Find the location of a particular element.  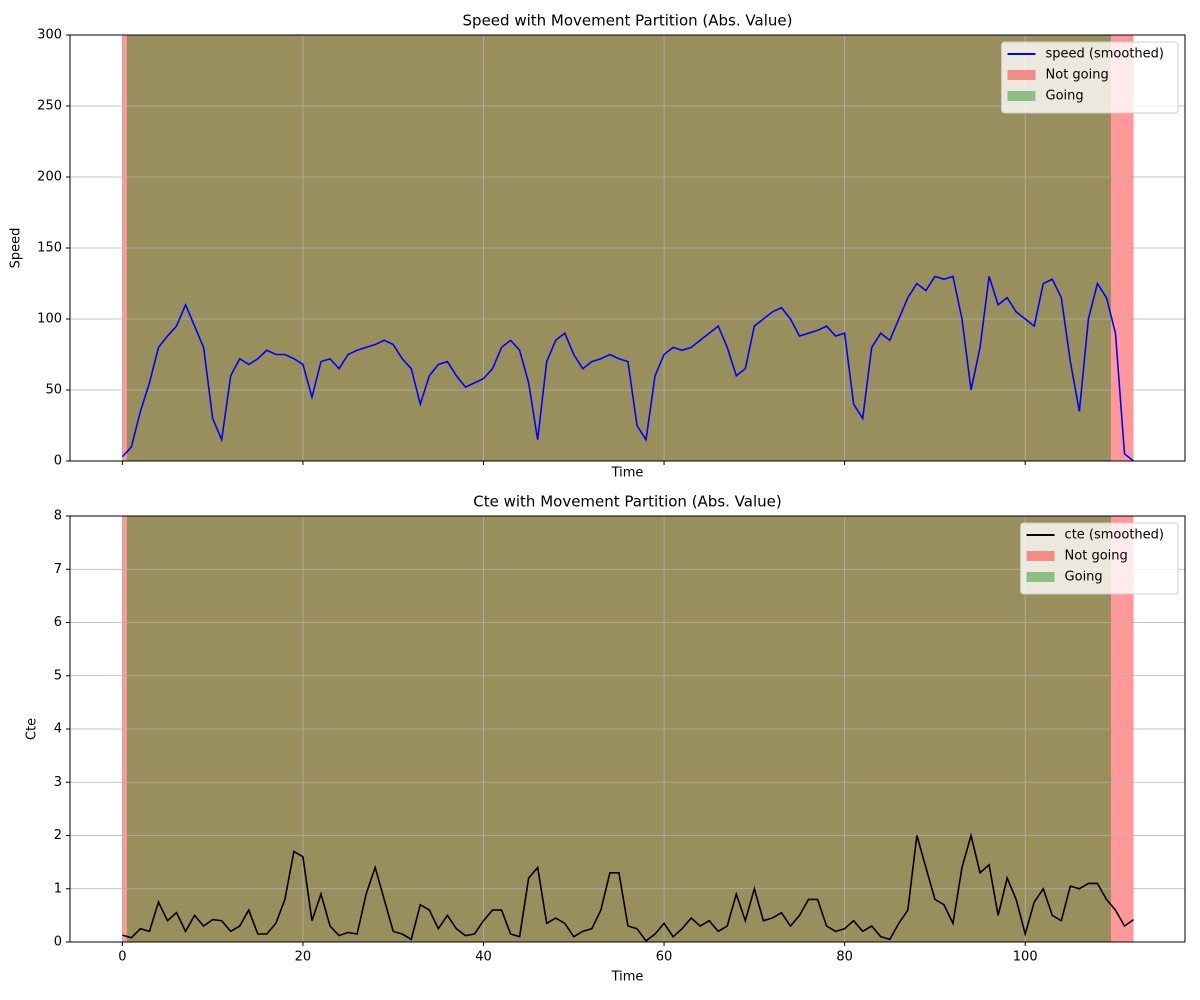

y-tick-label: 1 is located at coordinates (58, 888).